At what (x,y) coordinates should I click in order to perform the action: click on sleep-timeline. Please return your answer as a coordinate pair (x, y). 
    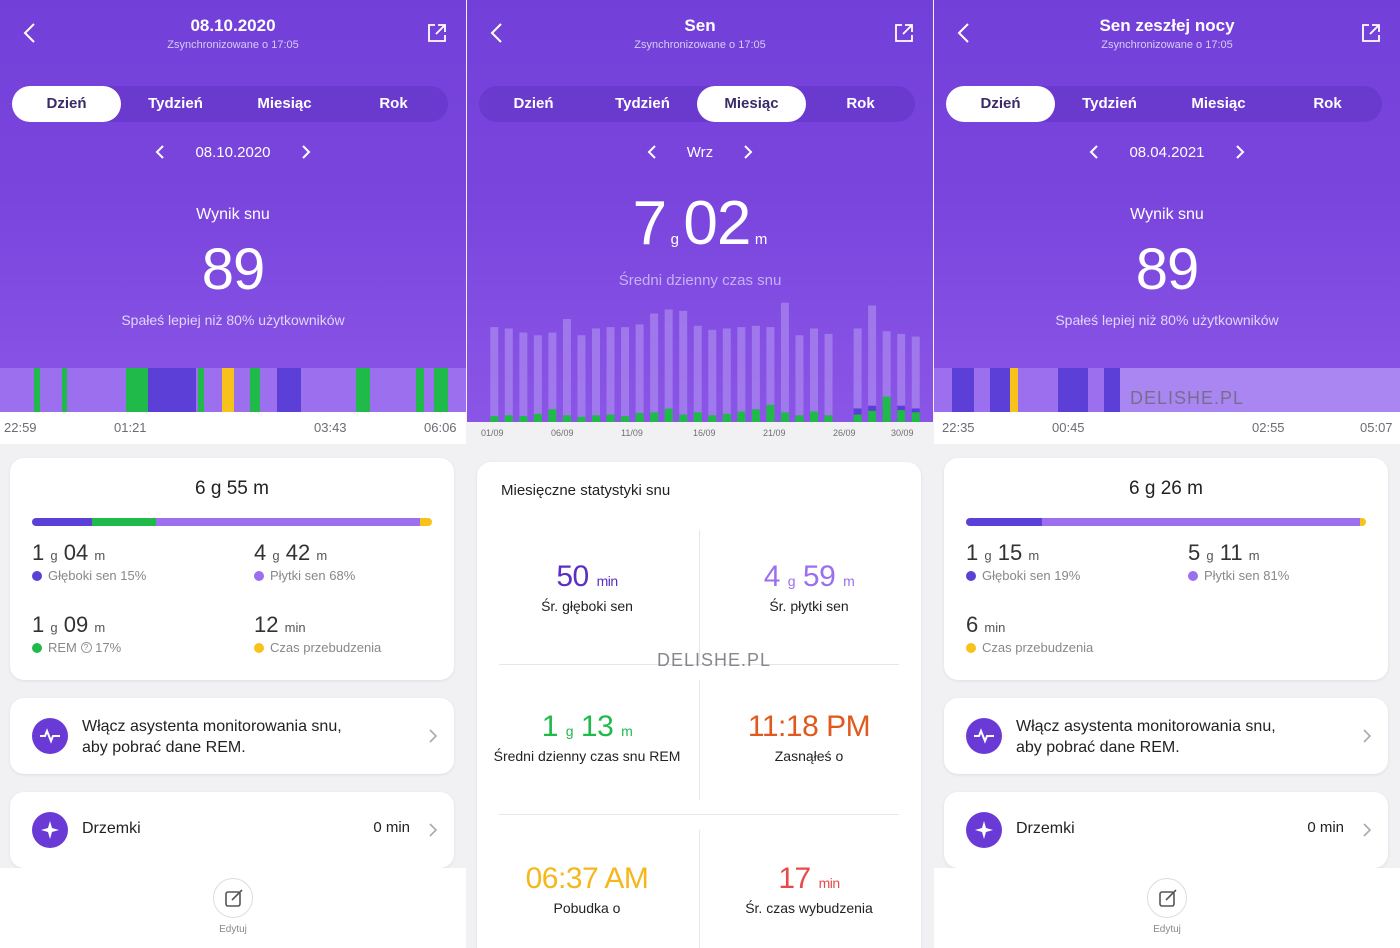
    Looking at the image, I should click on (233, 390).